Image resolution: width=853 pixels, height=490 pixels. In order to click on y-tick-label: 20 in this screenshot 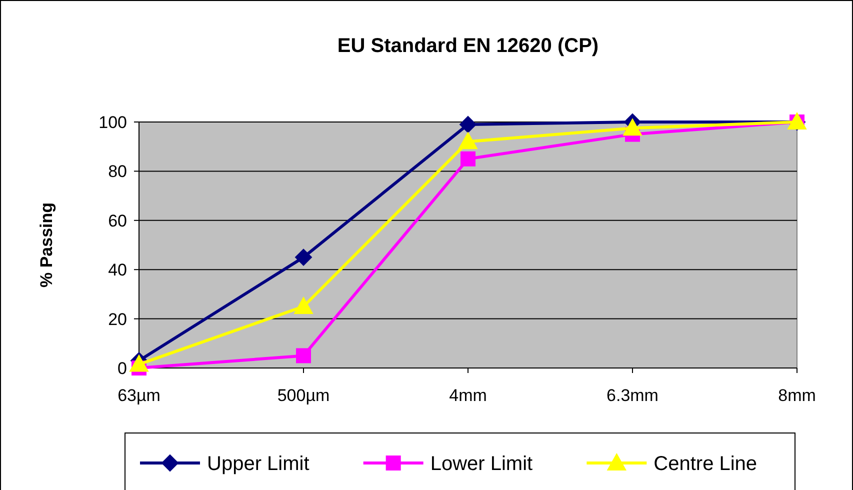, I will do `click(117, 319)`.